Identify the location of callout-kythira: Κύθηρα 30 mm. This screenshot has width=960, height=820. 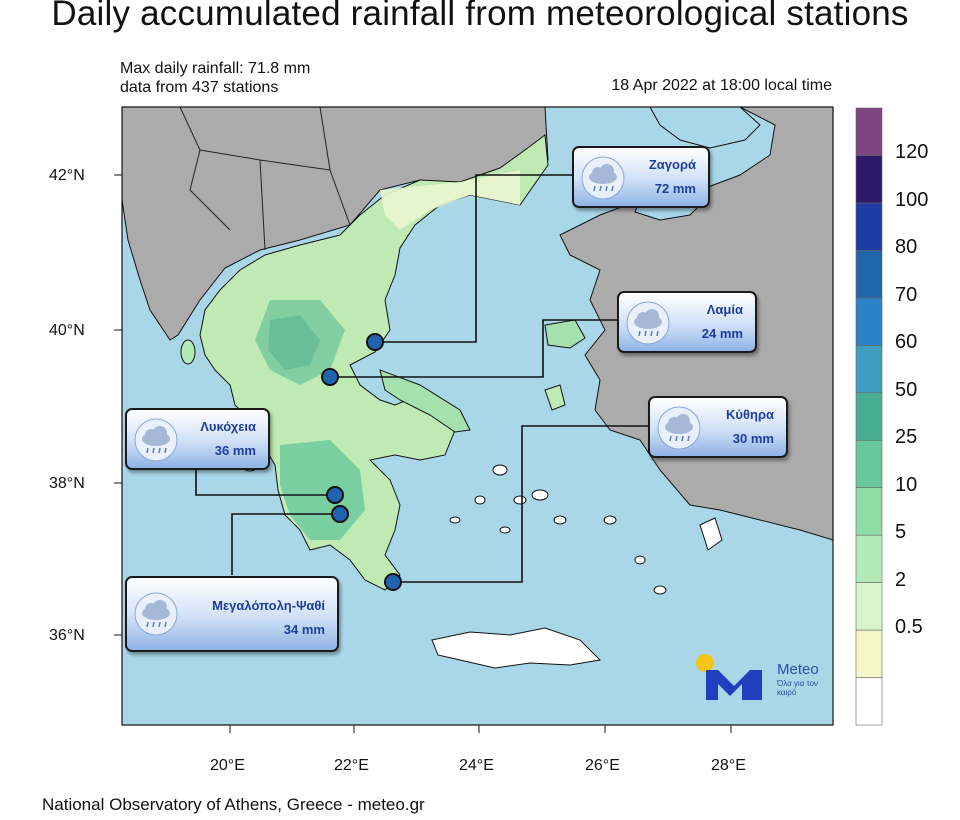
(718, 427).